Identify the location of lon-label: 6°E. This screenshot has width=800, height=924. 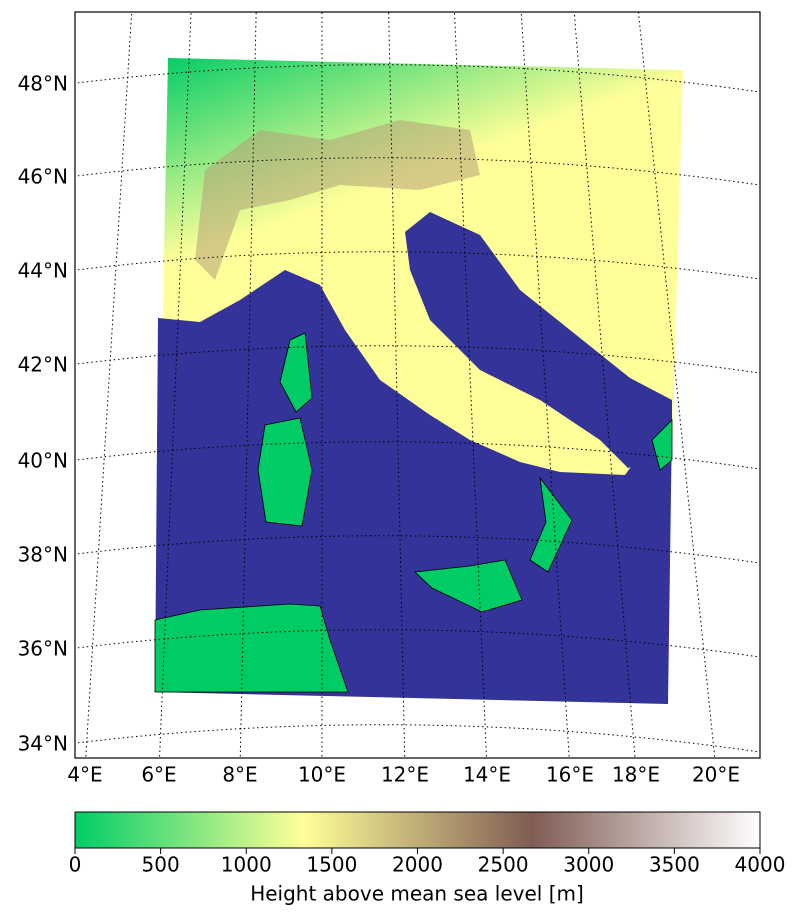
(158, 775).